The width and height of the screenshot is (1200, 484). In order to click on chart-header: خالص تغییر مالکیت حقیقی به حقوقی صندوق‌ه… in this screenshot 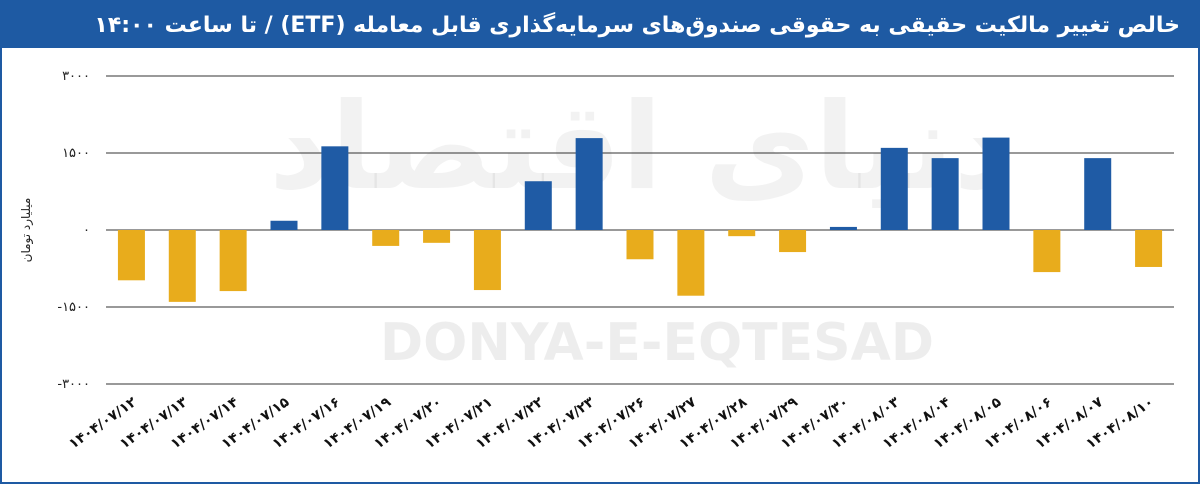, I will do `click(600, 25)`.